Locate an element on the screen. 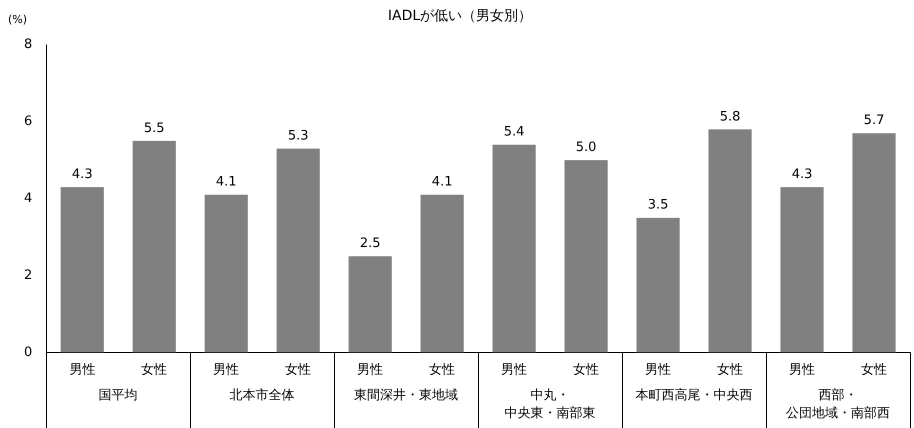 The image size is (914, 428). text: 本町西高尾・中央西 is located at coordinates (694, 394).